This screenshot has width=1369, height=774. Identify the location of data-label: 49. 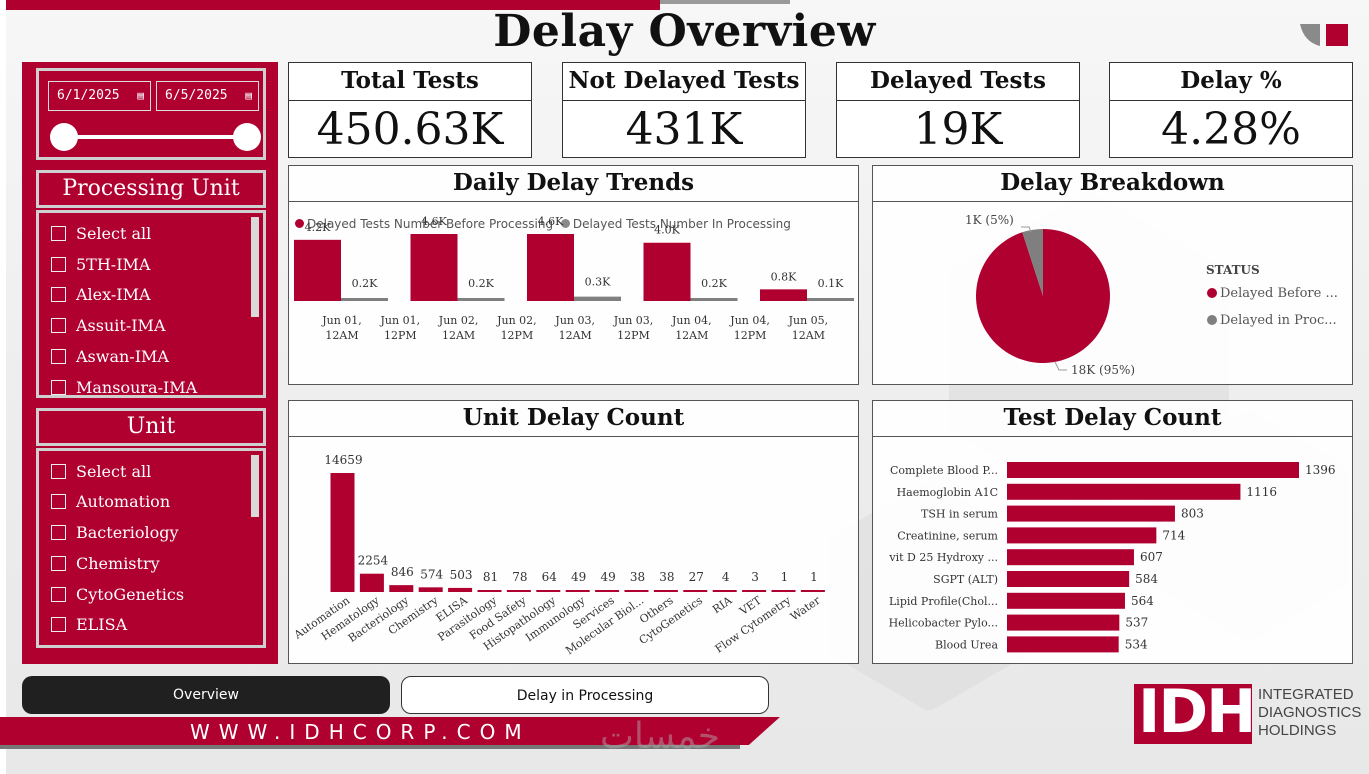
(578, 577).